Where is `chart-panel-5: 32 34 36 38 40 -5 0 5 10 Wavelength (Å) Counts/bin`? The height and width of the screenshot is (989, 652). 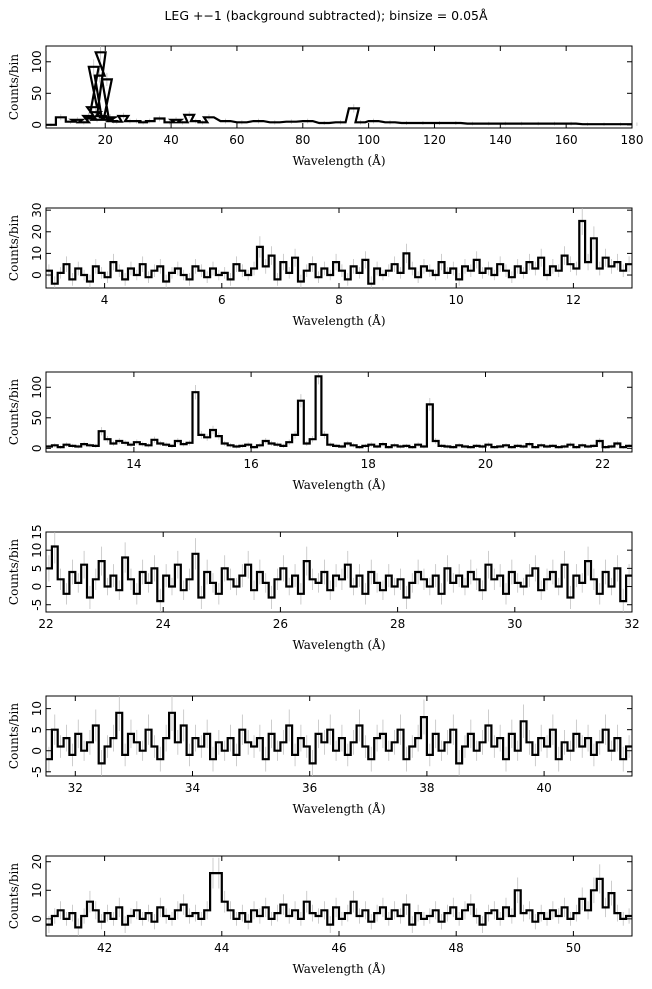 chart-panel-5: 32 34 36 38 40 -5 0 5 10 Wavelength (Å) Counts/bin is located at coordinates (320, 755).